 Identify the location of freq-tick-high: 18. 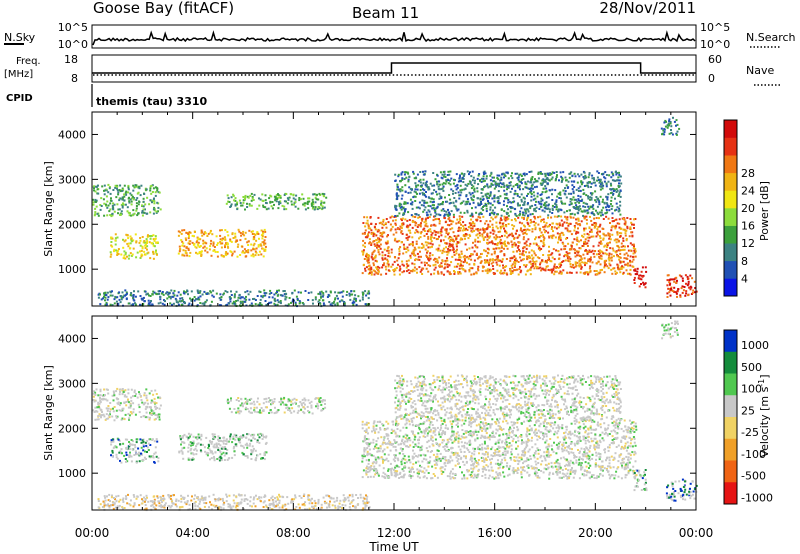
(71, 59).